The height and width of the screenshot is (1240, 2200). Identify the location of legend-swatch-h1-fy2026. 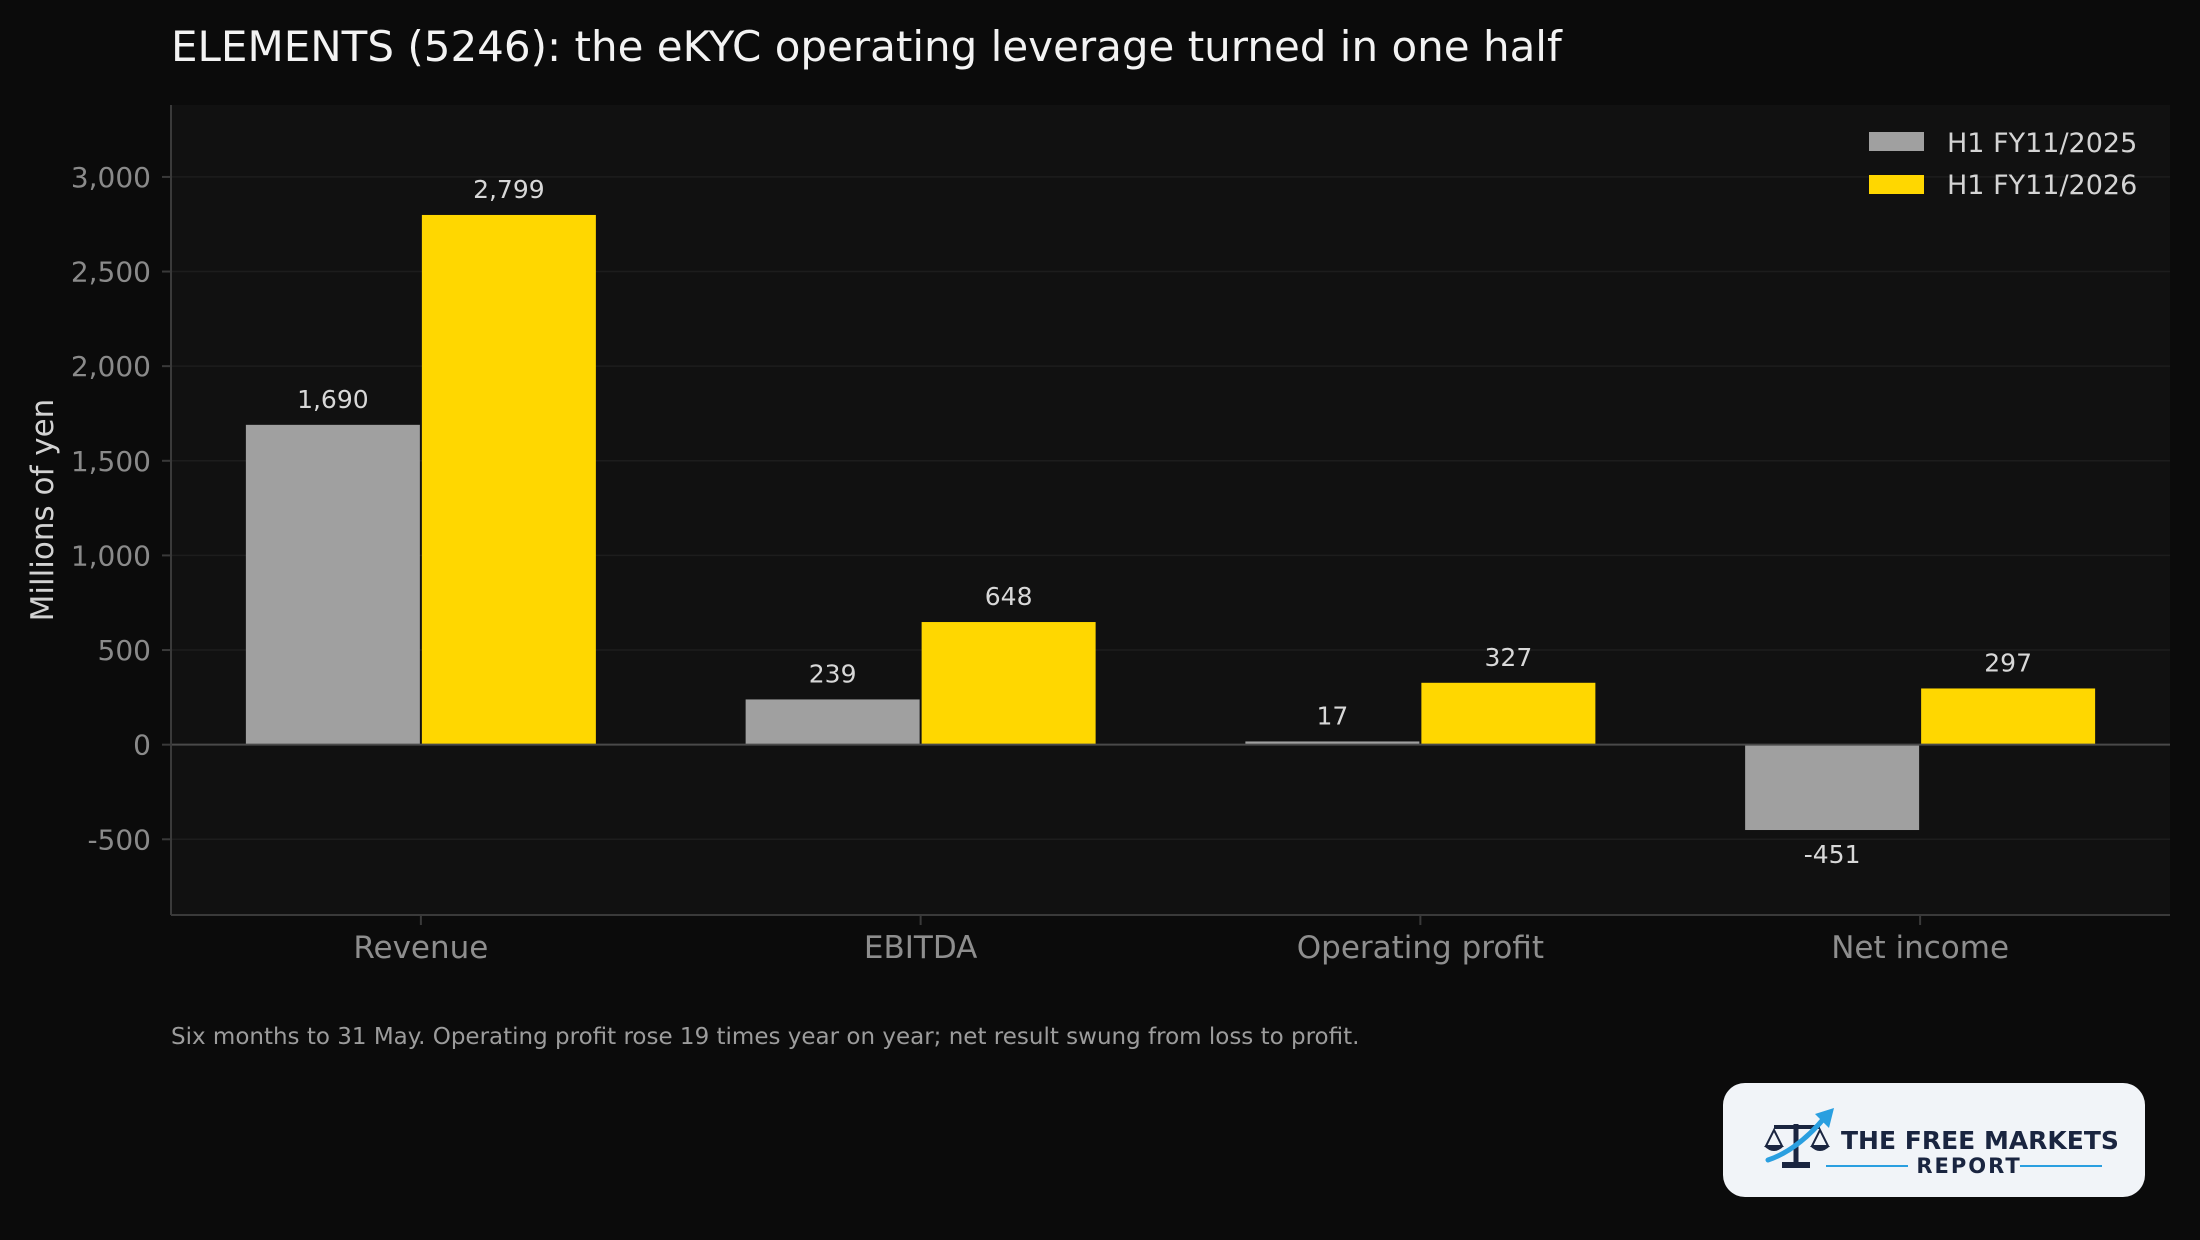
(1896, 184).